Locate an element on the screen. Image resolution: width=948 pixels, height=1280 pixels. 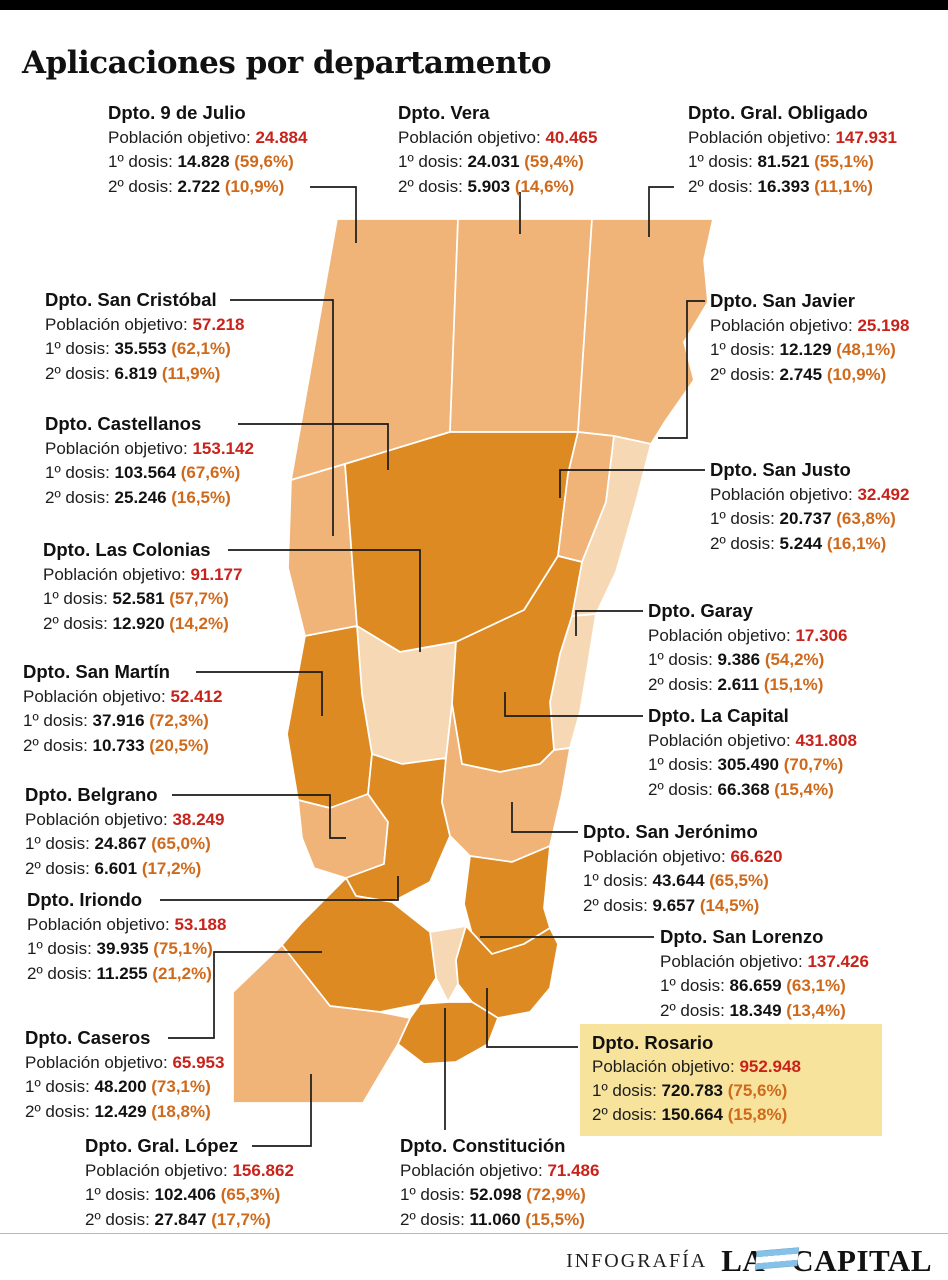
map-region-iriondo is located at coordinates (398, 828).